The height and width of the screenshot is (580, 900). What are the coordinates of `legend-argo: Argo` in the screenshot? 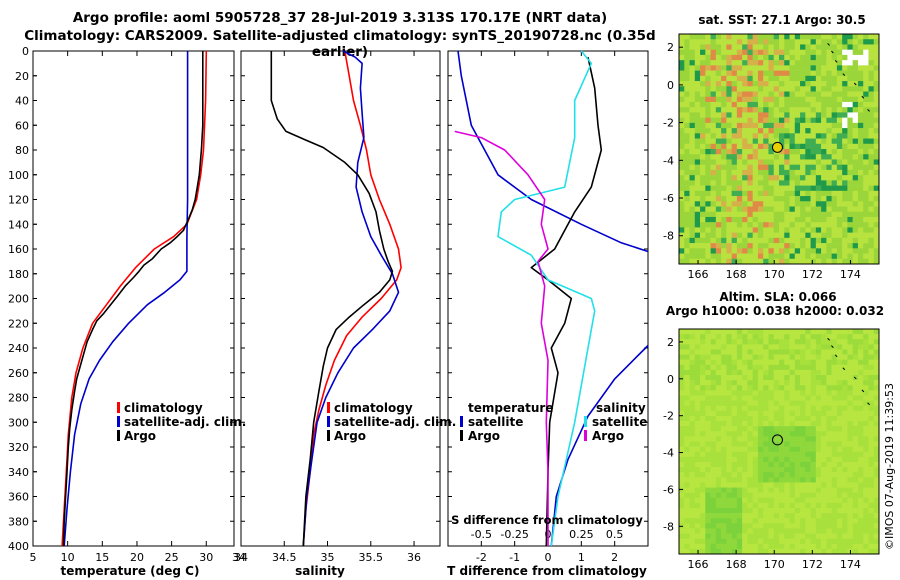 It's located at (350, 436).